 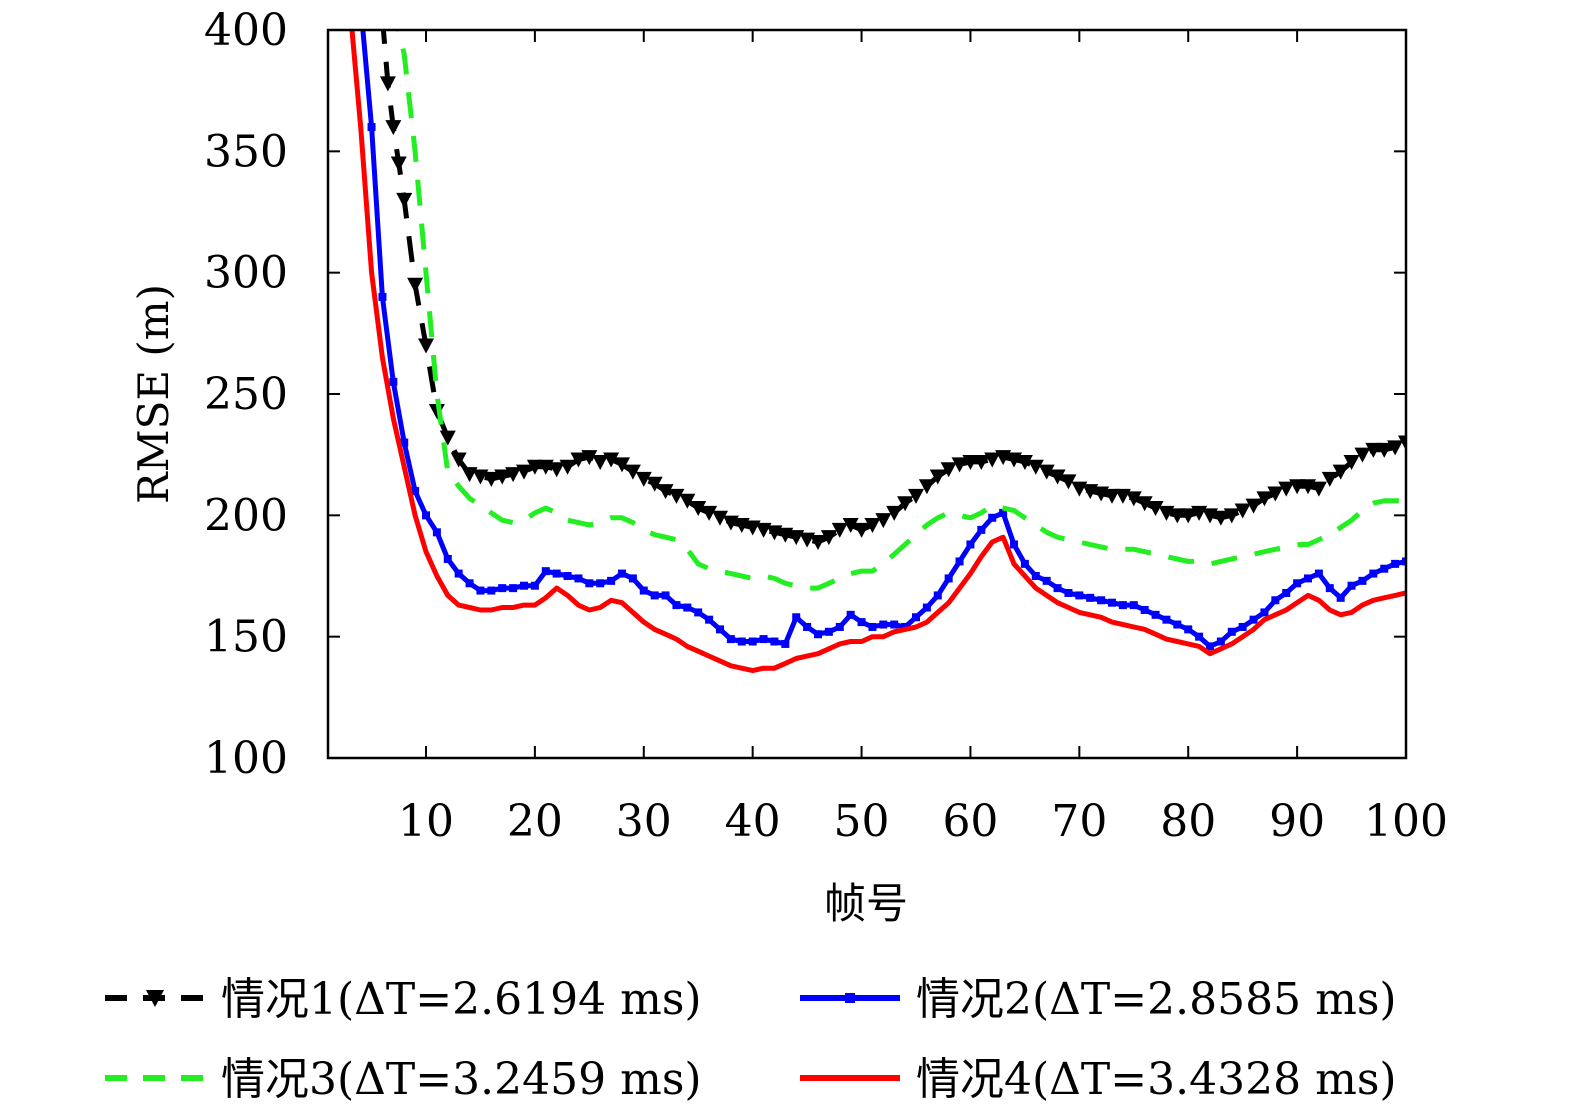 I want to click on y-tick-label: 250, so click(x=246, y=394).